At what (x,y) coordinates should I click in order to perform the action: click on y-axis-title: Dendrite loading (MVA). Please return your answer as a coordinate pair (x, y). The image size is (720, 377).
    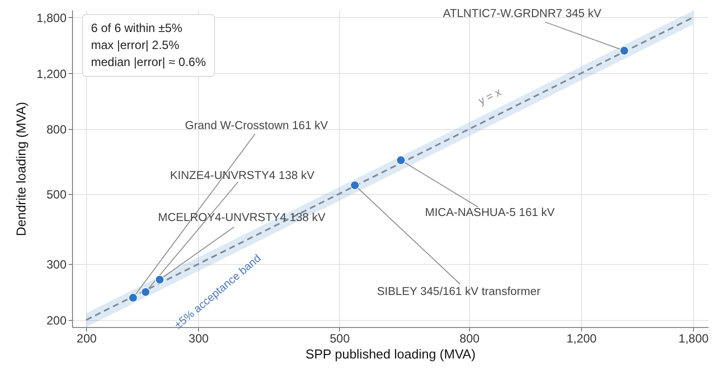
    Looking at the image, I should click on (20, 169).